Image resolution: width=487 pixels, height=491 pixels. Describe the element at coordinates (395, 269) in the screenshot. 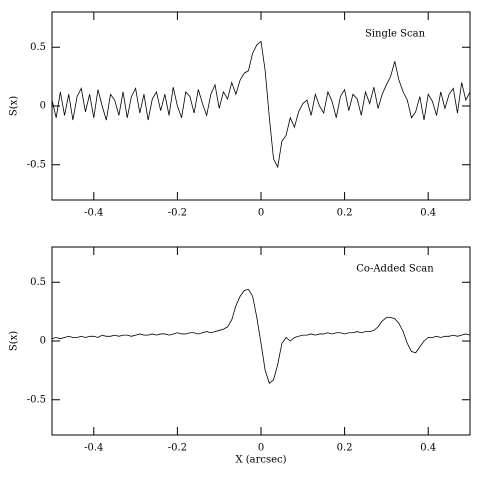

I see `annotation: Co-Added Scan` at that location.